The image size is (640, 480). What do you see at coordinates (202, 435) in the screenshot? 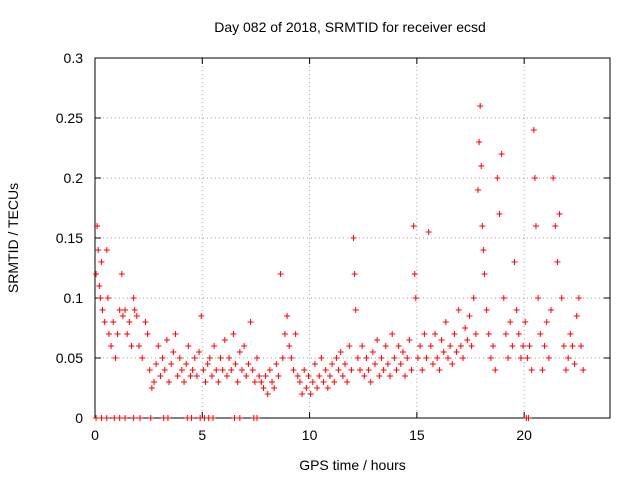
I see `x-tick-label: 5` at bounding box center [202, 435].